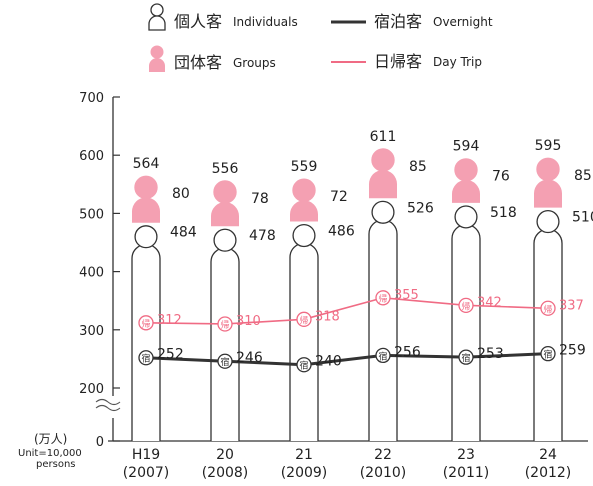 This screenshot has height=486, width=593. Describe the element at coordinates (262, 236) in the screenshot. I see `label-individuals: 478` at that location.